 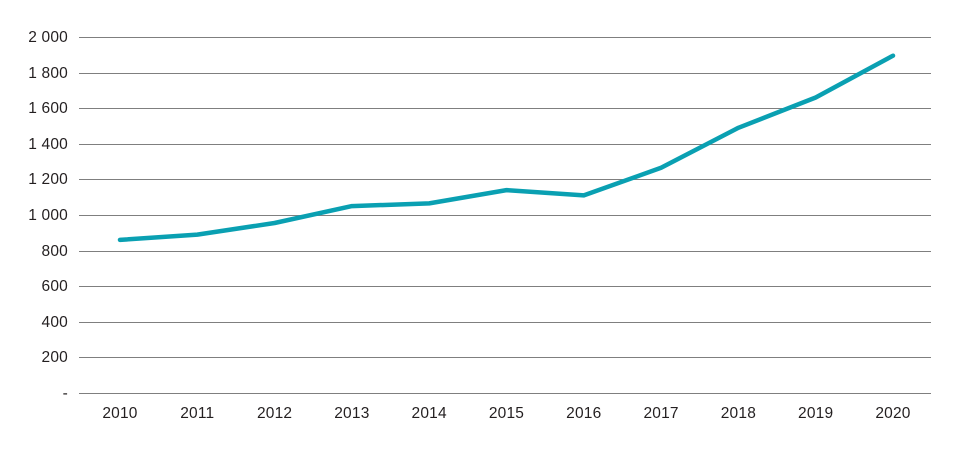 I want to click on y-tick-label: 800, so click(x=54, y=251).